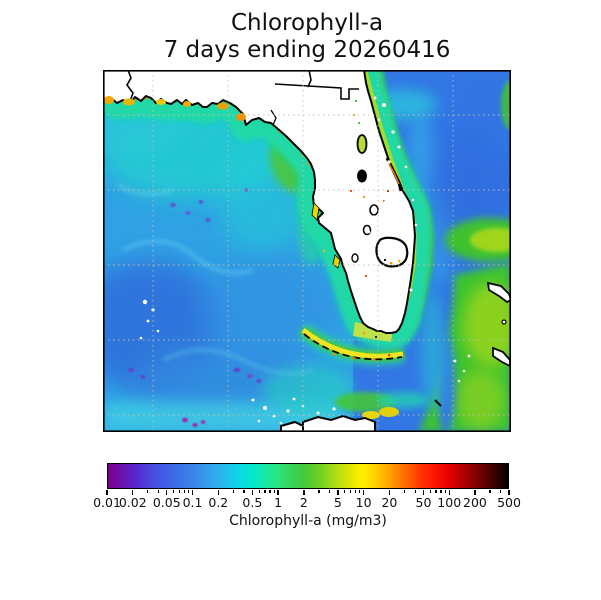 The height and width of the screenshot is (600, 601). Describe the element at coordinates (252, 502) in the screenshot. I see `colorbar-tick-label: 0.5` at that location.